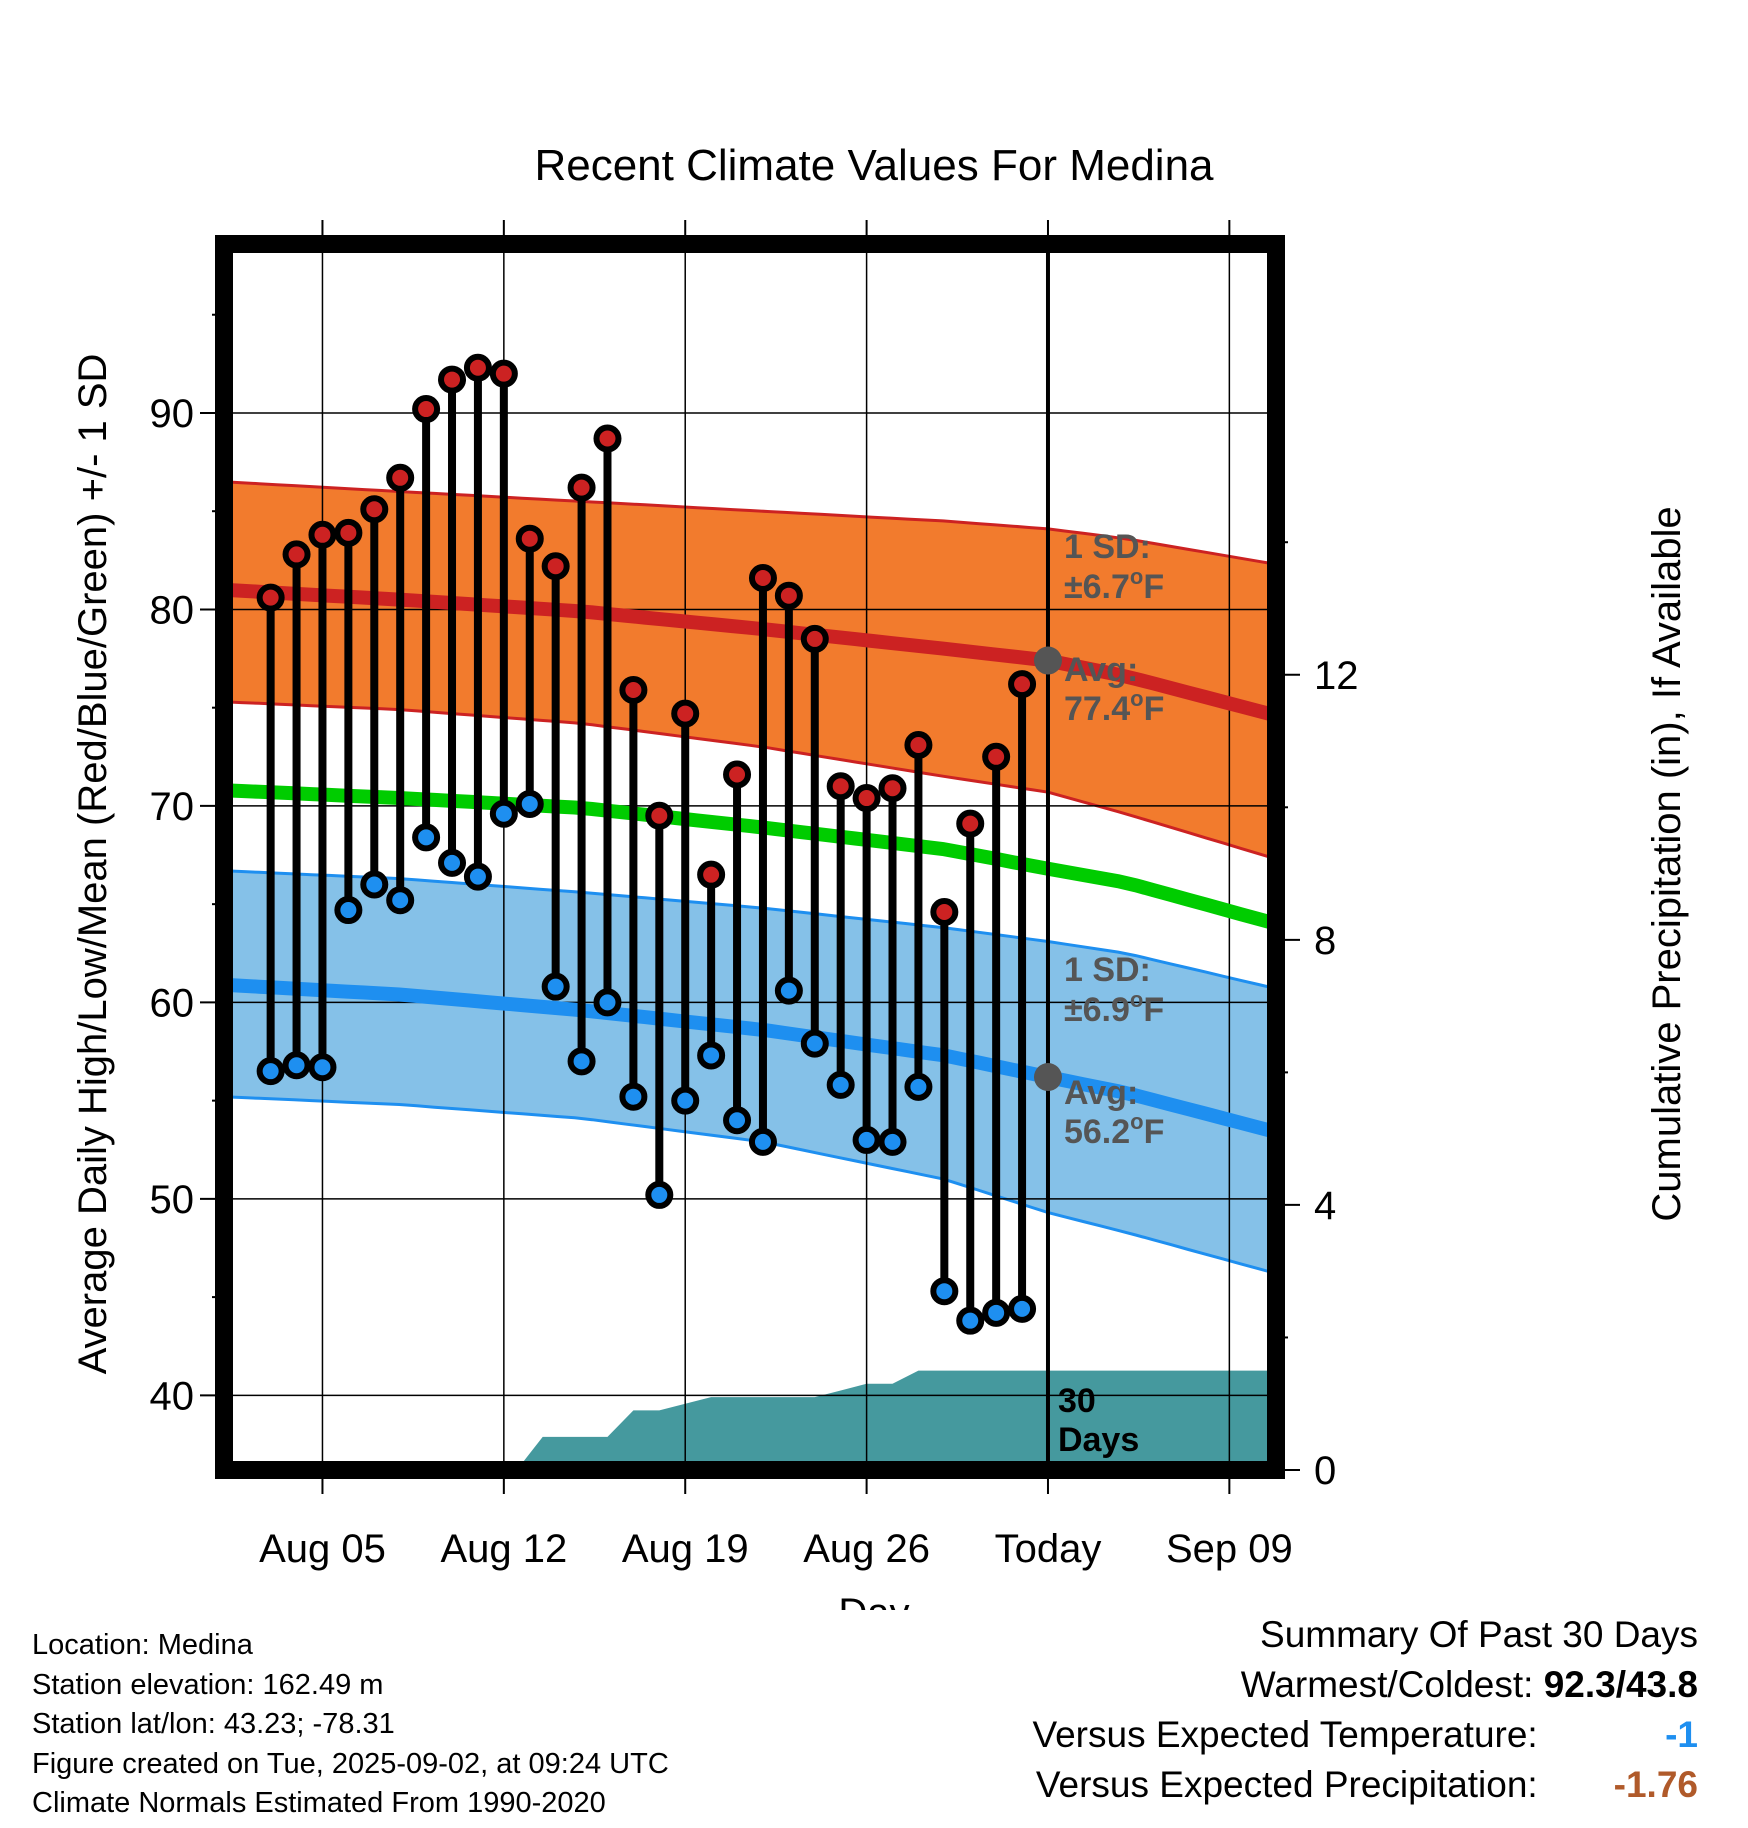  What do you see at coordinates (1047, 660) in the screenshot?
I see `today-high-normal-marker` at bounding box center [1047, 660].